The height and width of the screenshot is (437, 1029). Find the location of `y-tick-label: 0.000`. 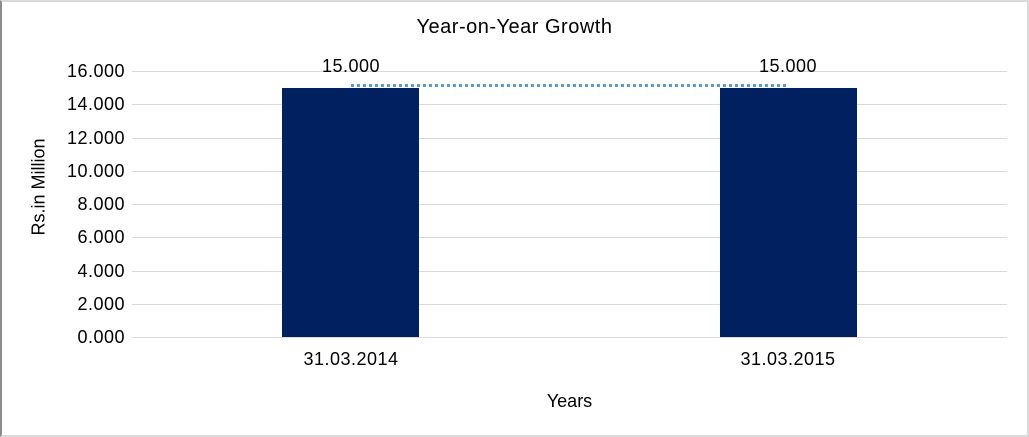

y-tick-label: 0.000 is located at coordinates (101, 337).